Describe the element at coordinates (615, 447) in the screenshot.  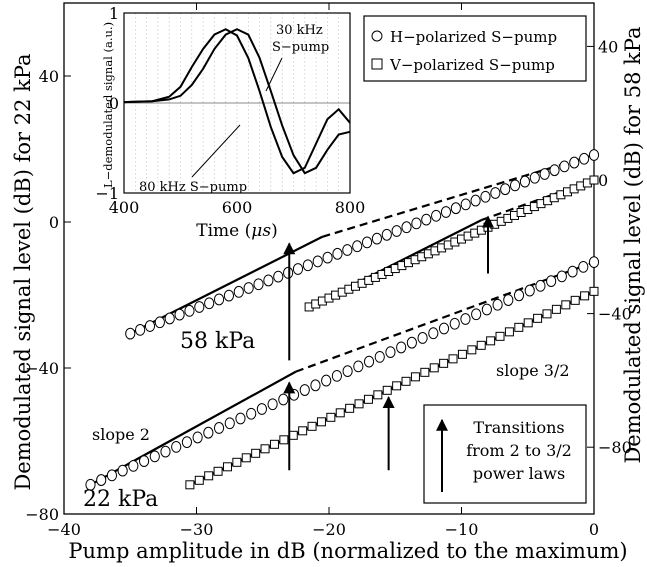
I see `y-tick-label-right: −80` at that location.